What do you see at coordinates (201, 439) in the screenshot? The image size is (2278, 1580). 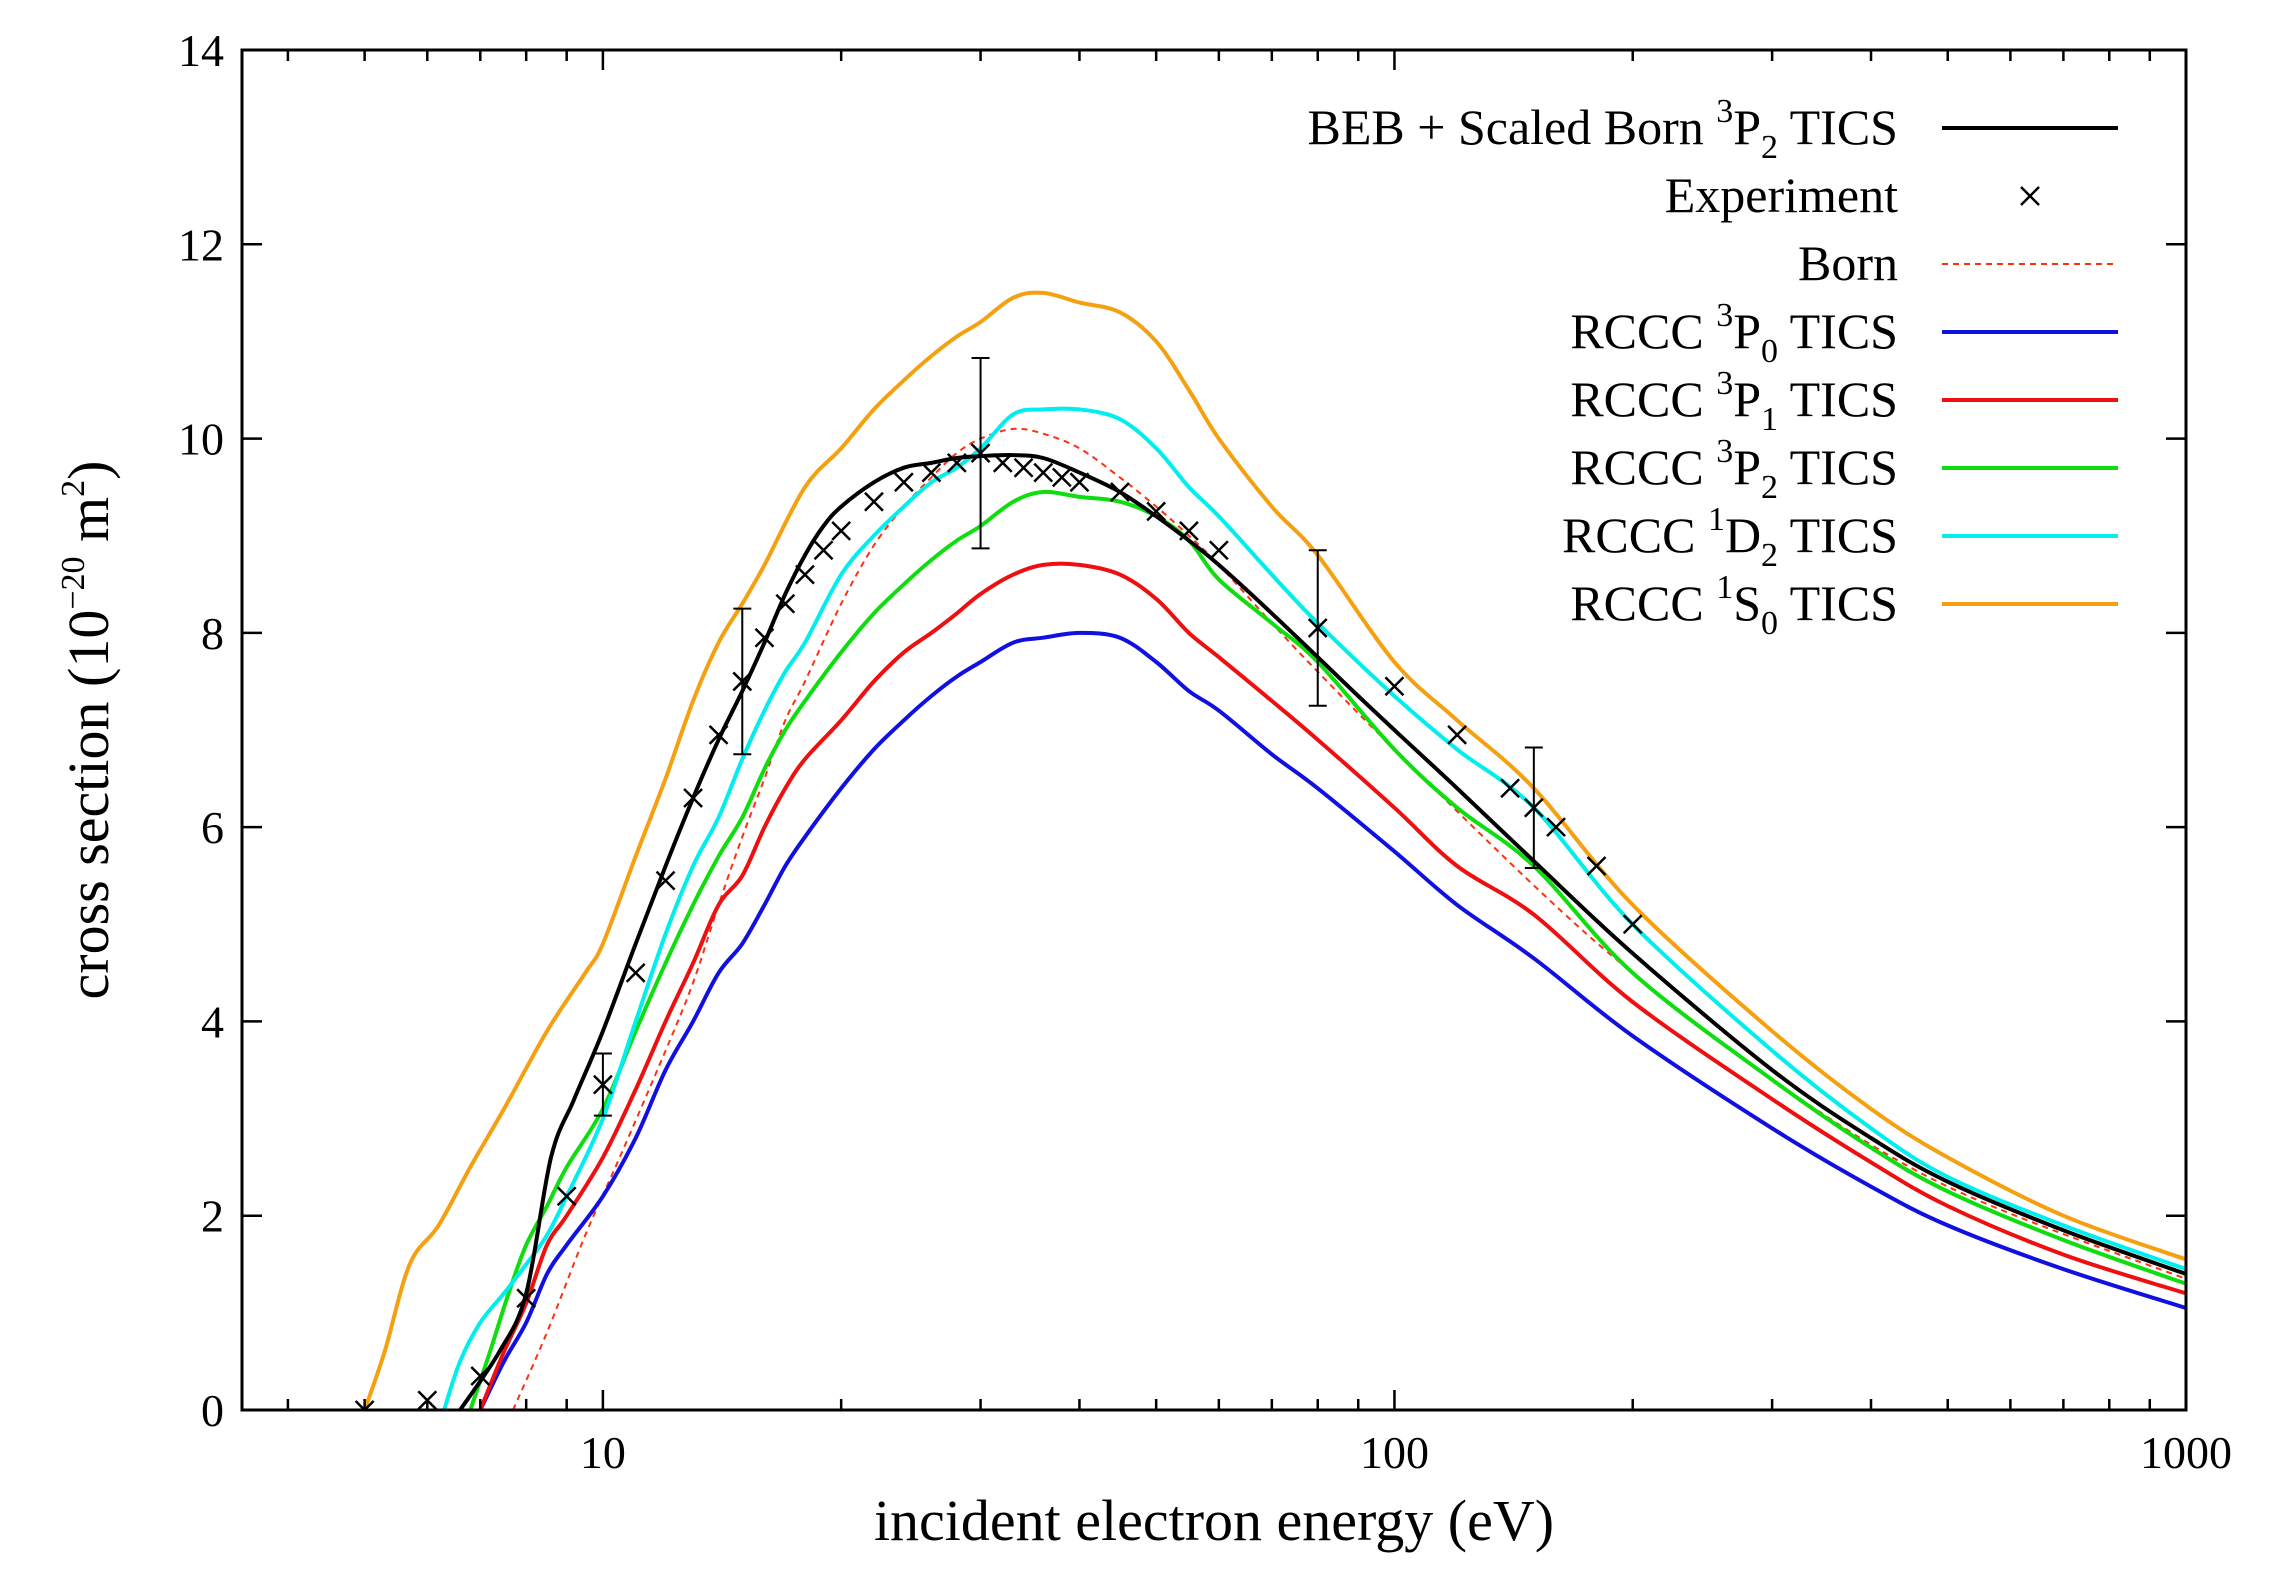 I see `y-tick-label: 10` at bounding box center [201, 439].